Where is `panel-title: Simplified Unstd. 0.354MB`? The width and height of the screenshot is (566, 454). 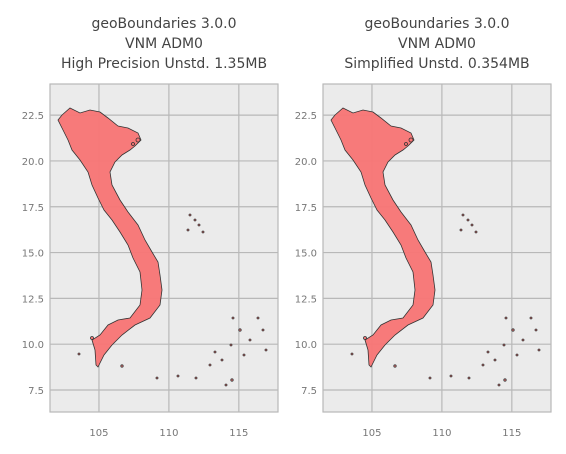 panel-title: Simplified Unstd. 0.354MB is located at coordinates (436, 64).